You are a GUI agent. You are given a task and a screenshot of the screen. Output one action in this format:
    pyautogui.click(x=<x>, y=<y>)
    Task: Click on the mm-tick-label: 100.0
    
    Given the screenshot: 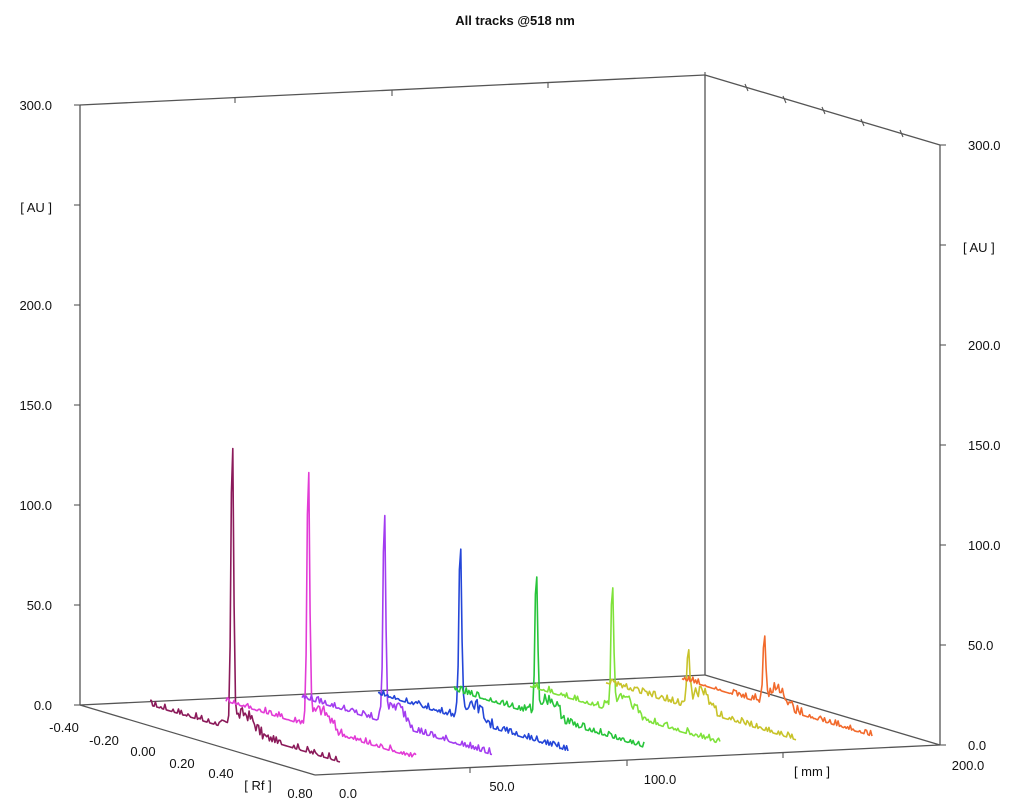 What is the action you would take?
    pyautogui.click(x=660, y=779)
    